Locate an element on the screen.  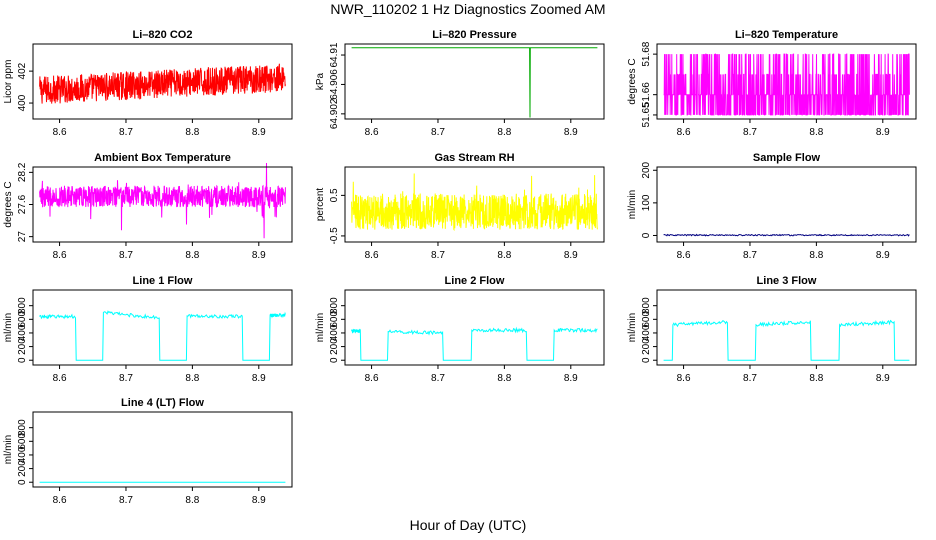
series-line-boxtemp is located at coordinates (162, 200).